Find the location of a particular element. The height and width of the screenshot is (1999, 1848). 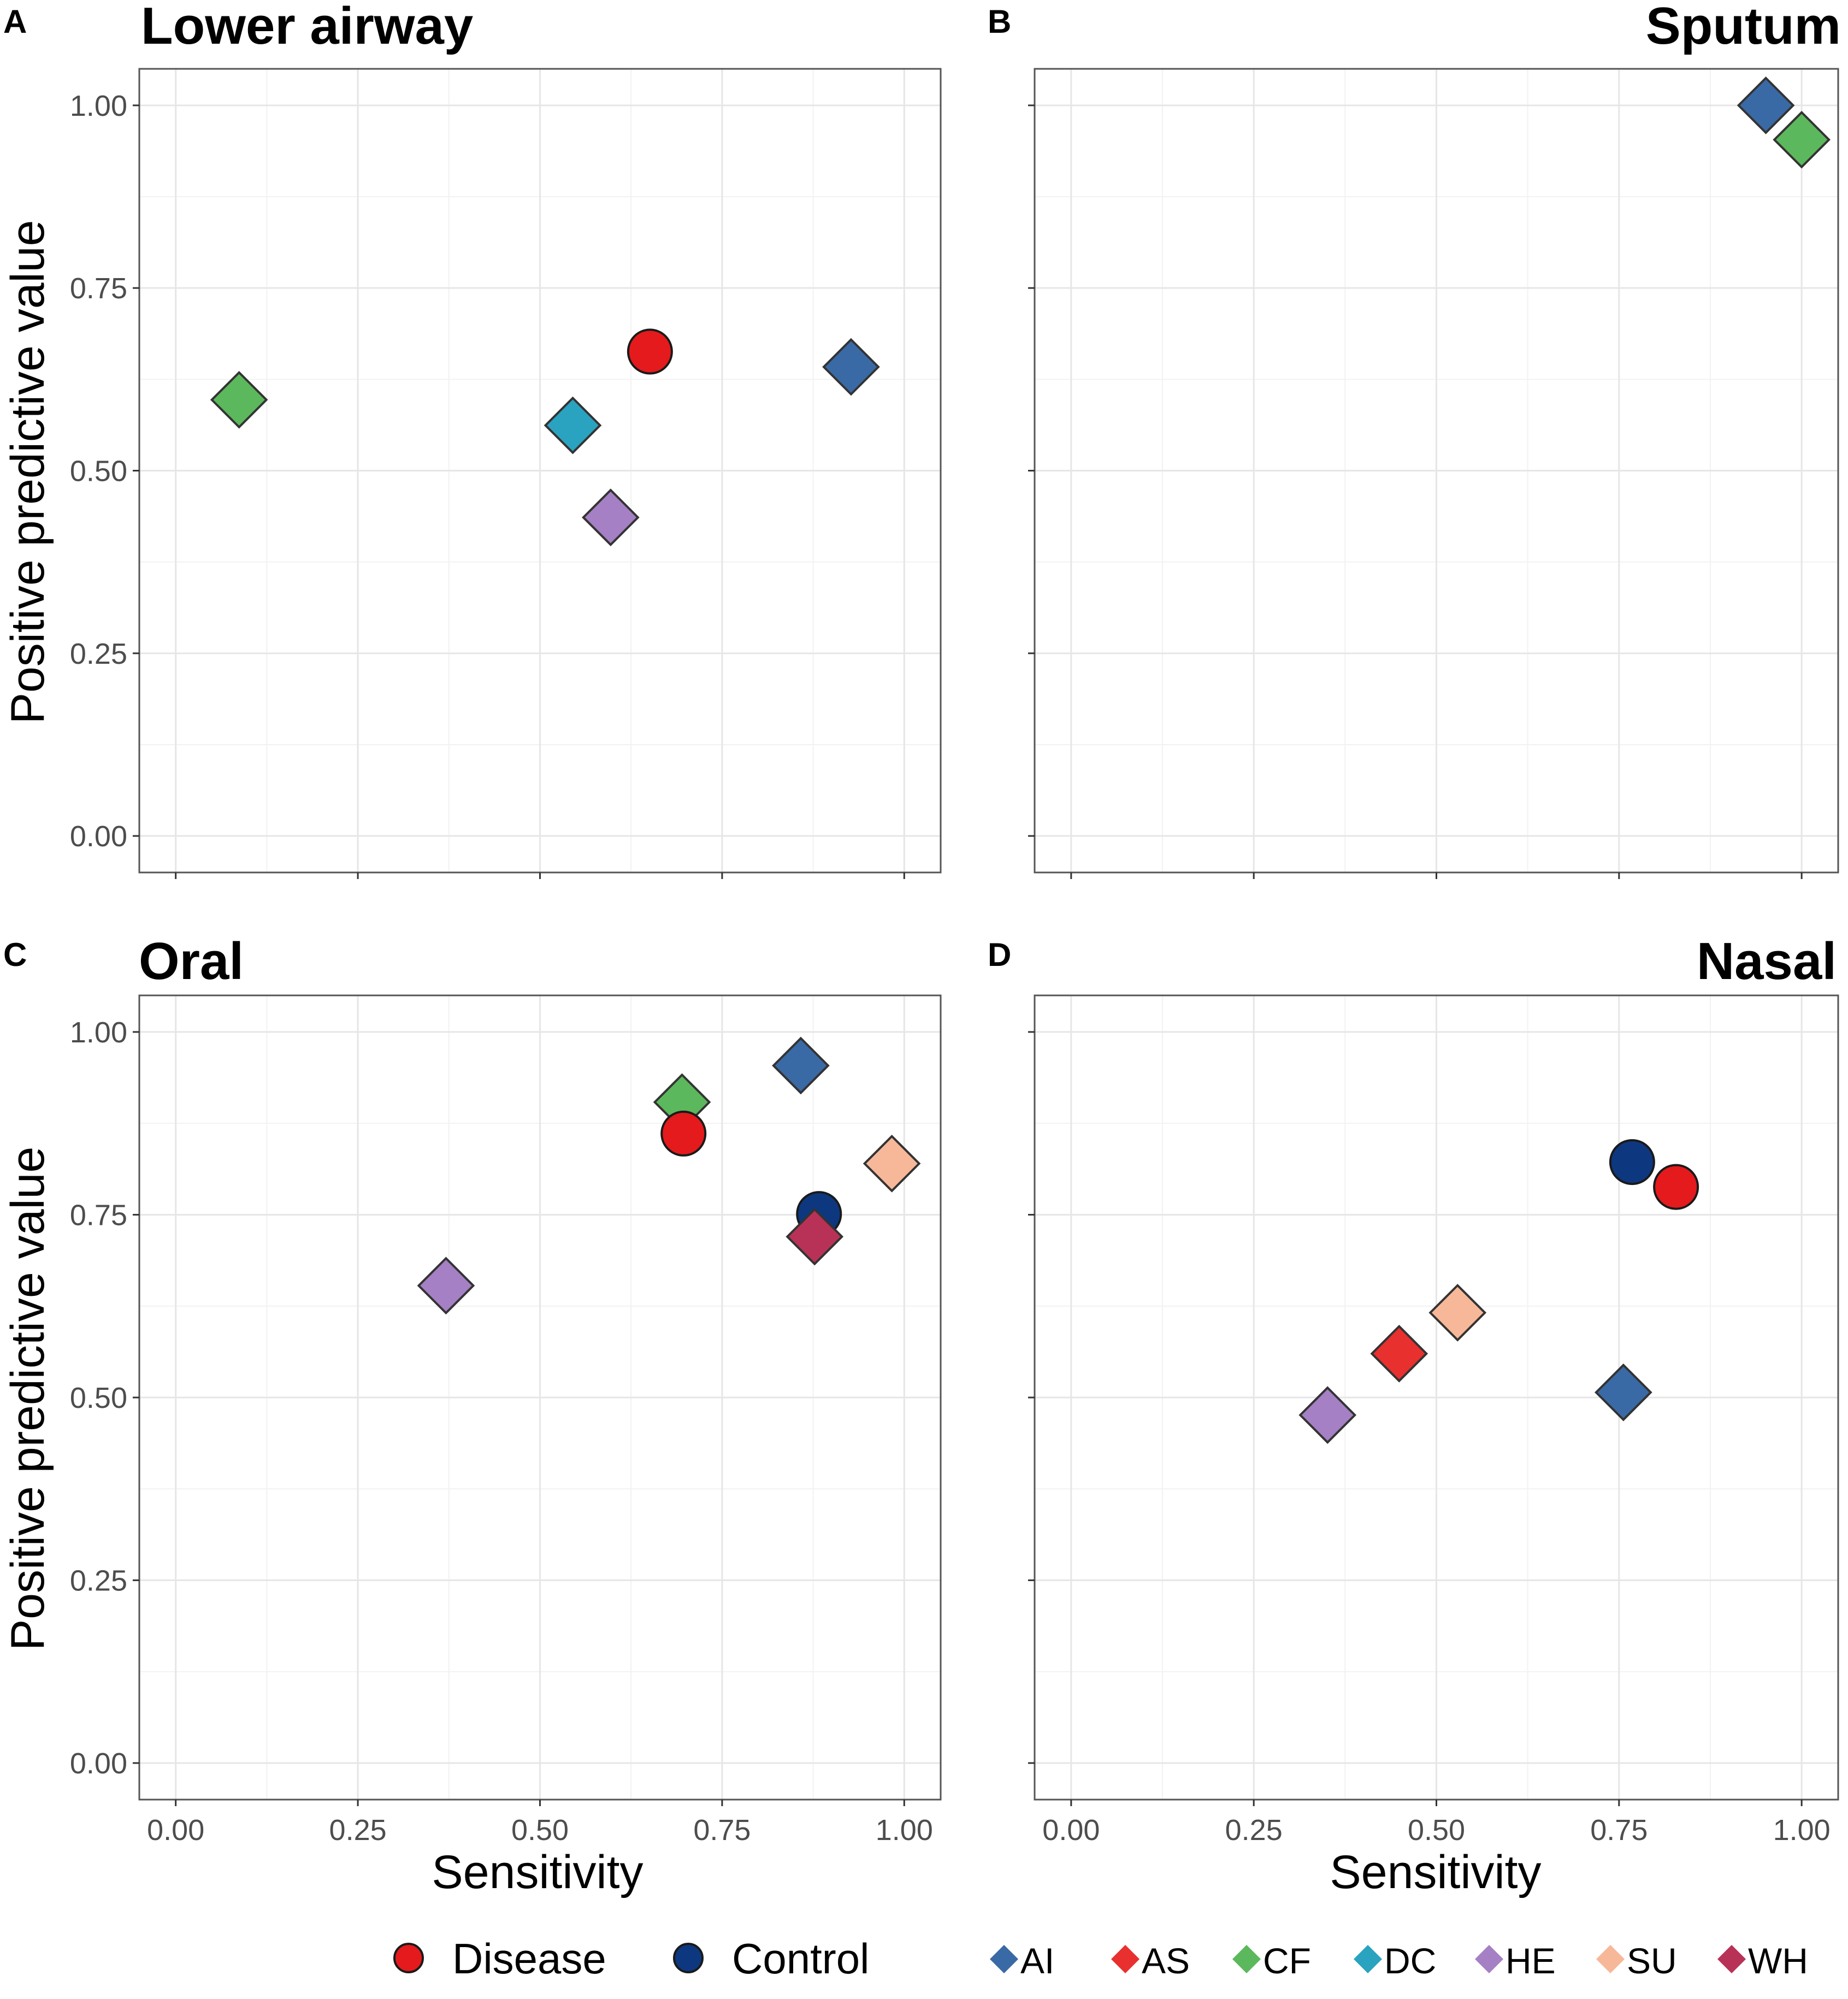

panel-title: Sputum is located at coordinates (1743, 27).